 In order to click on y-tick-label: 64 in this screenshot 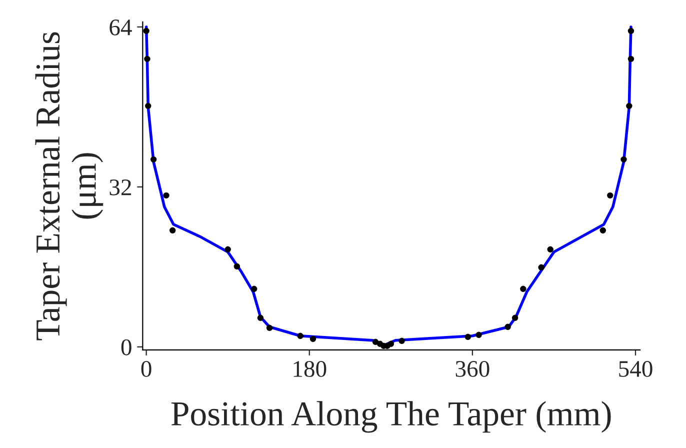, I will do `click(121, 28)`.